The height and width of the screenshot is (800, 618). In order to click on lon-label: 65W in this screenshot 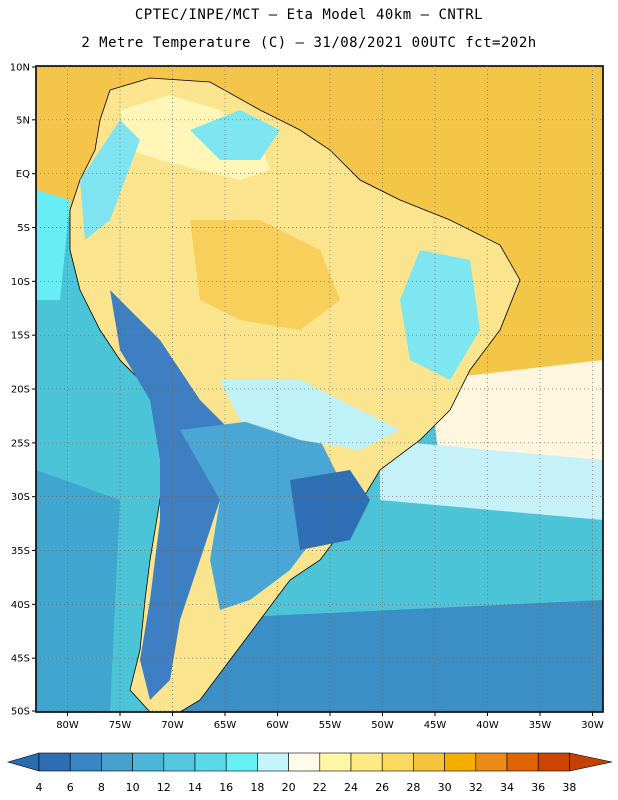, I will do `click(225, 725)`.